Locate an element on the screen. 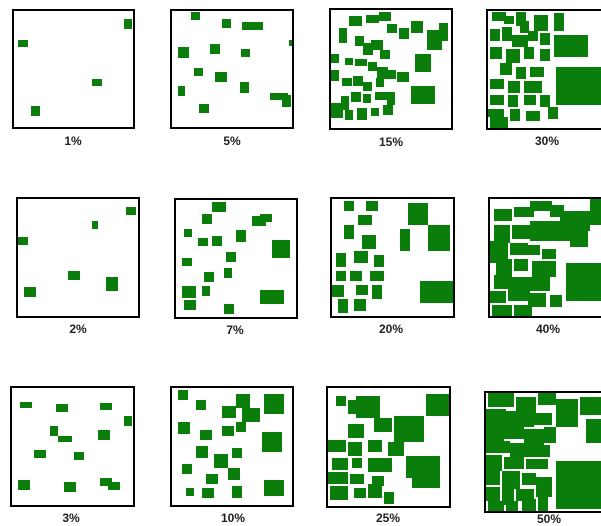 This screenshot has width=601, height=526. caption-3pct: 3% is located at coordinates (71, 518).